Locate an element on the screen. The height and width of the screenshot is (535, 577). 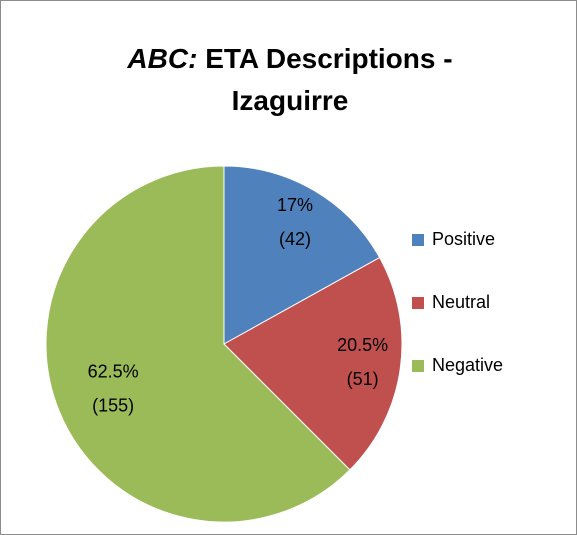
percent-label: 20.5% is located at coordinates (362, 345).